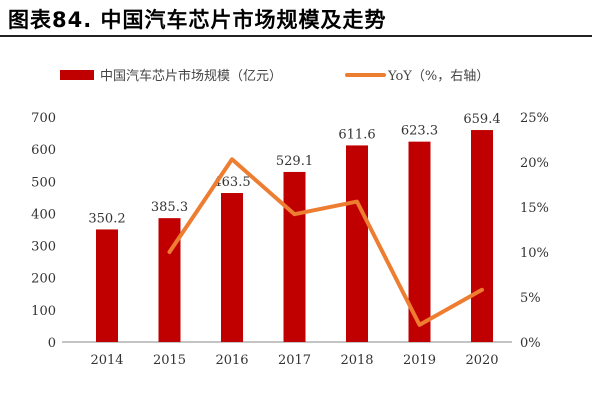 The width and height of the screenshot is (600, 400). I want to click on bar-2020, so click(482, 236).